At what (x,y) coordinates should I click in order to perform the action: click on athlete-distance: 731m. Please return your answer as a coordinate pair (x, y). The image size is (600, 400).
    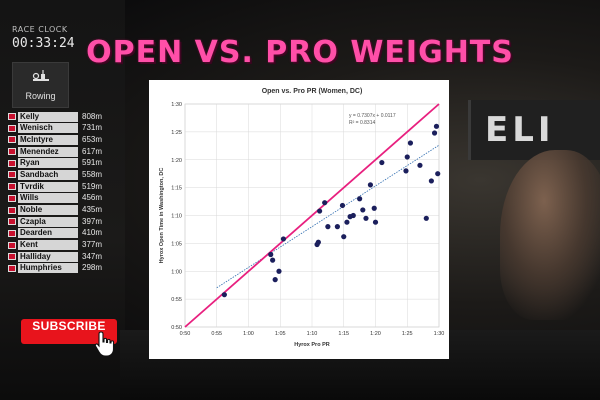
    Looking at the image, I should click on (92, 128).